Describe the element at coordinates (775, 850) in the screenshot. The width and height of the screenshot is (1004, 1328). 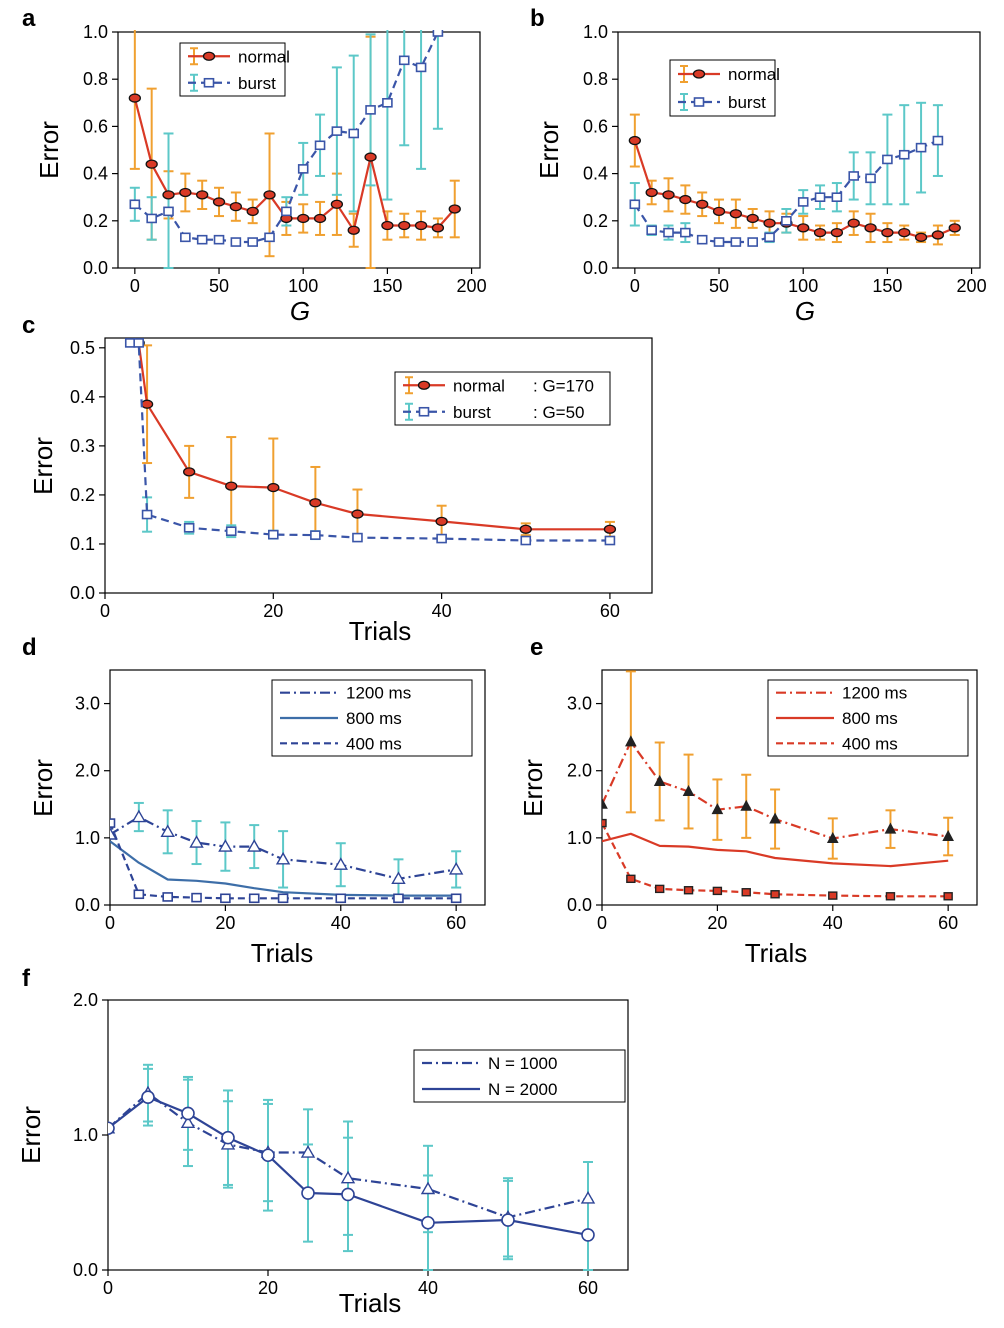
I see `series-line-800-ms` at that location.